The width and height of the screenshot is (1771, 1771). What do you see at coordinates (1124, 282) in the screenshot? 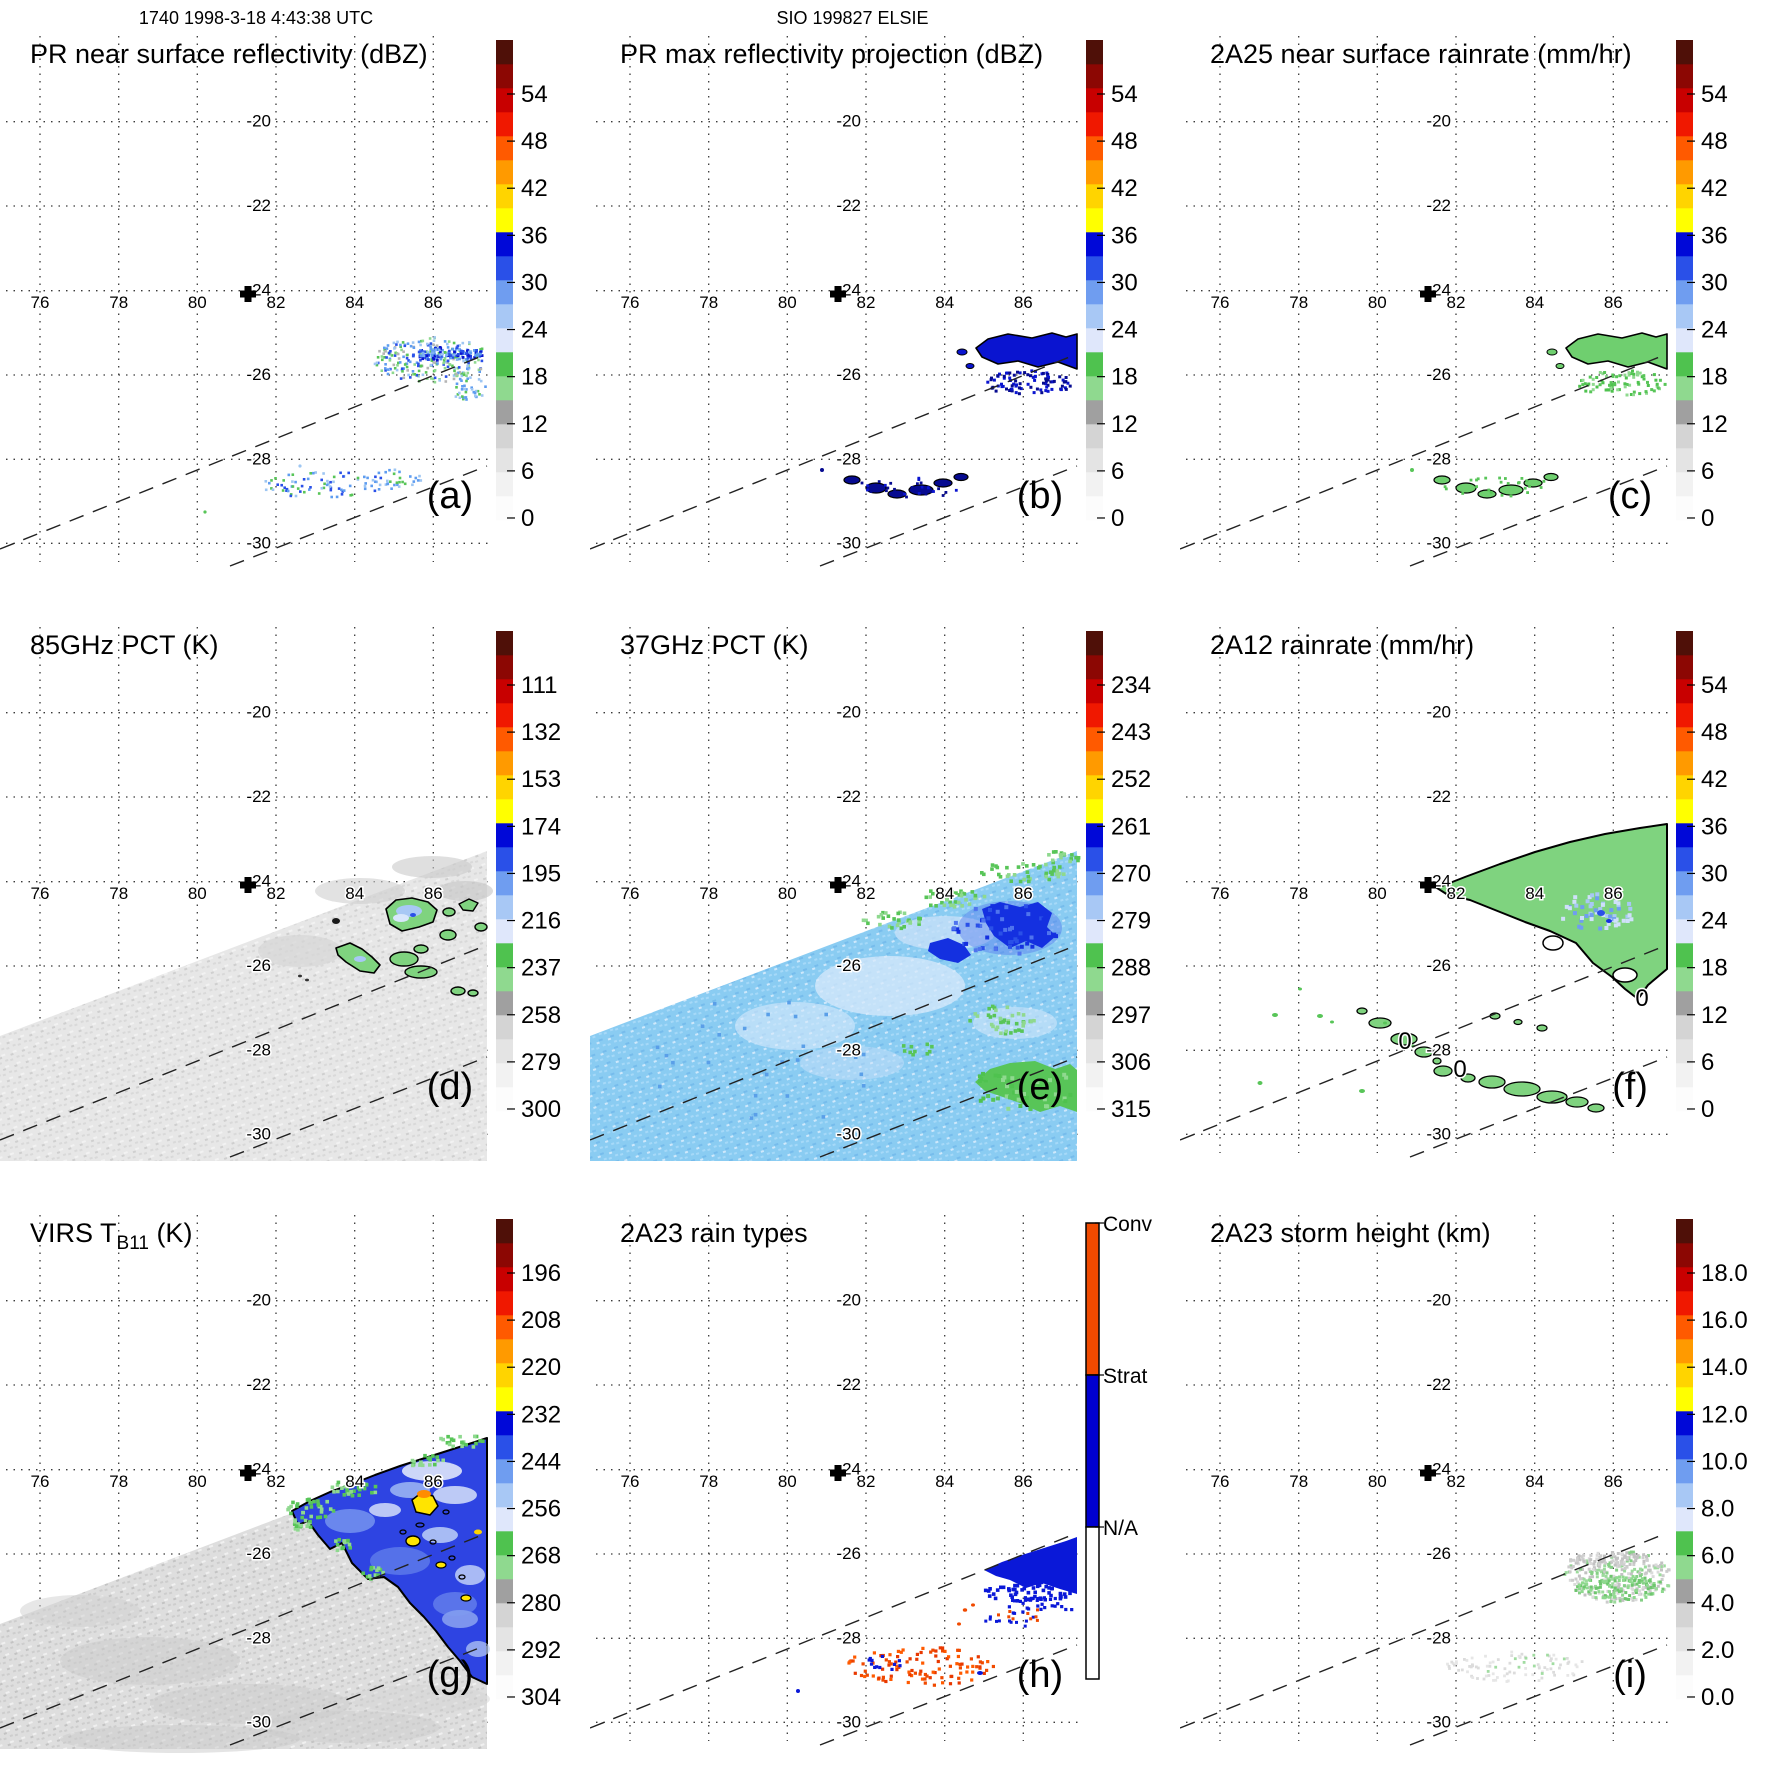
I see `colorbar-tick-label: 30` at bounding box center [1124, 282].